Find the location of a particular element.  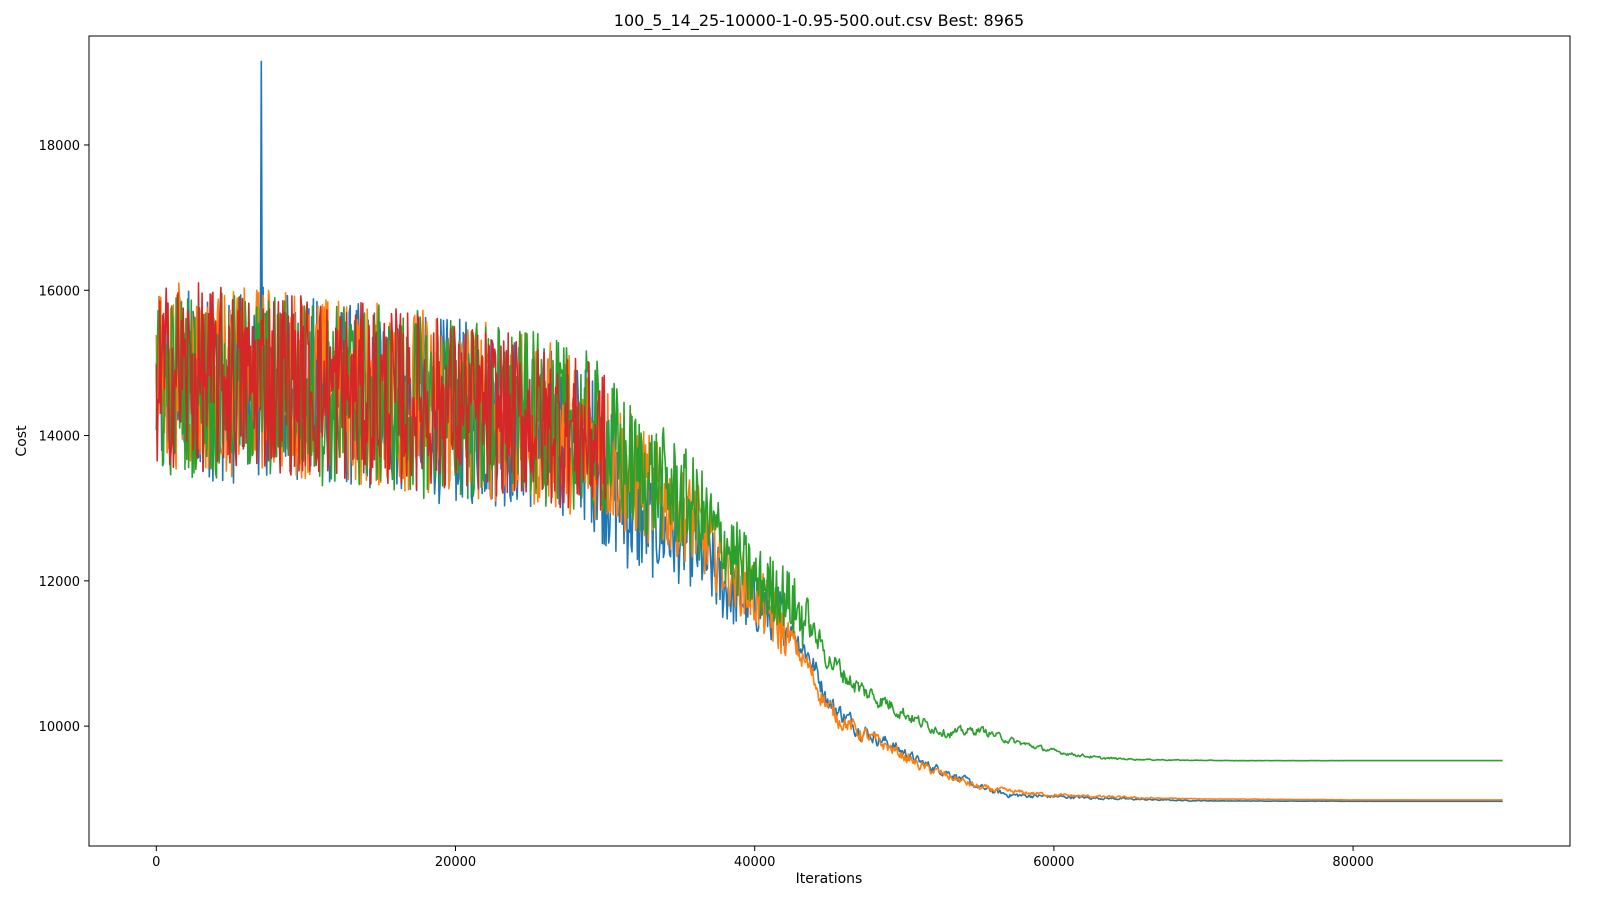

x-axis-ticks: 0 20000 40000 60000 80000 is located at coordinates (763, 858).